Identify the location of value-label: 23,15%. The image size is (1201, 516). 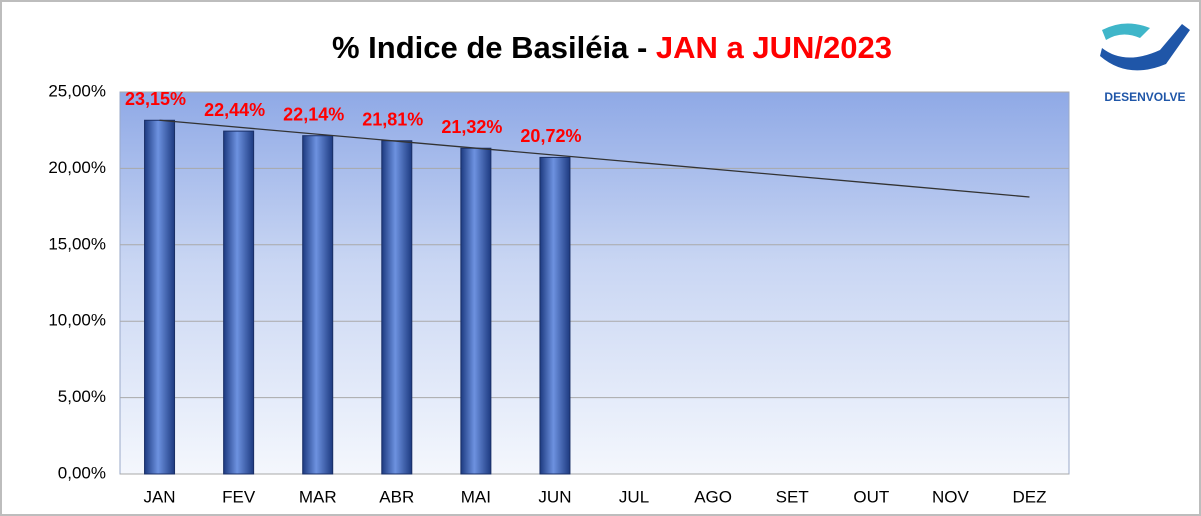
(155, 99).